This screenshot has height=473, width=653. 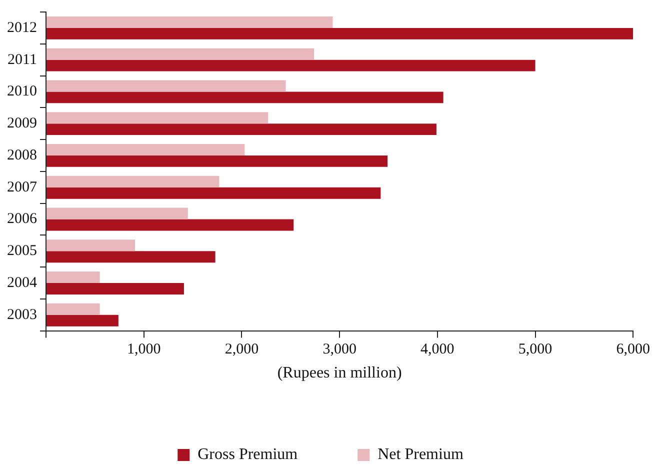 I want to click on y-tick-label: 2004, so click(x=22, y=282).